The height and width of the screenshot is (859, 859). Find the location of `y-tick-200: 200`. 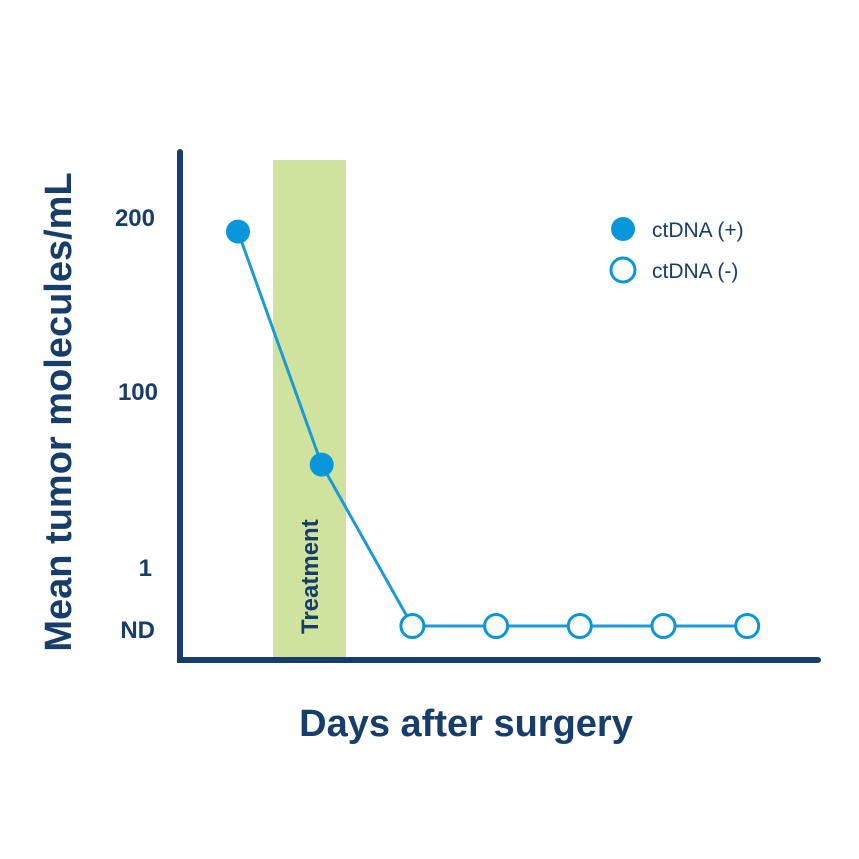

y-tick-200: 200 is located at coordinates (135, 218).